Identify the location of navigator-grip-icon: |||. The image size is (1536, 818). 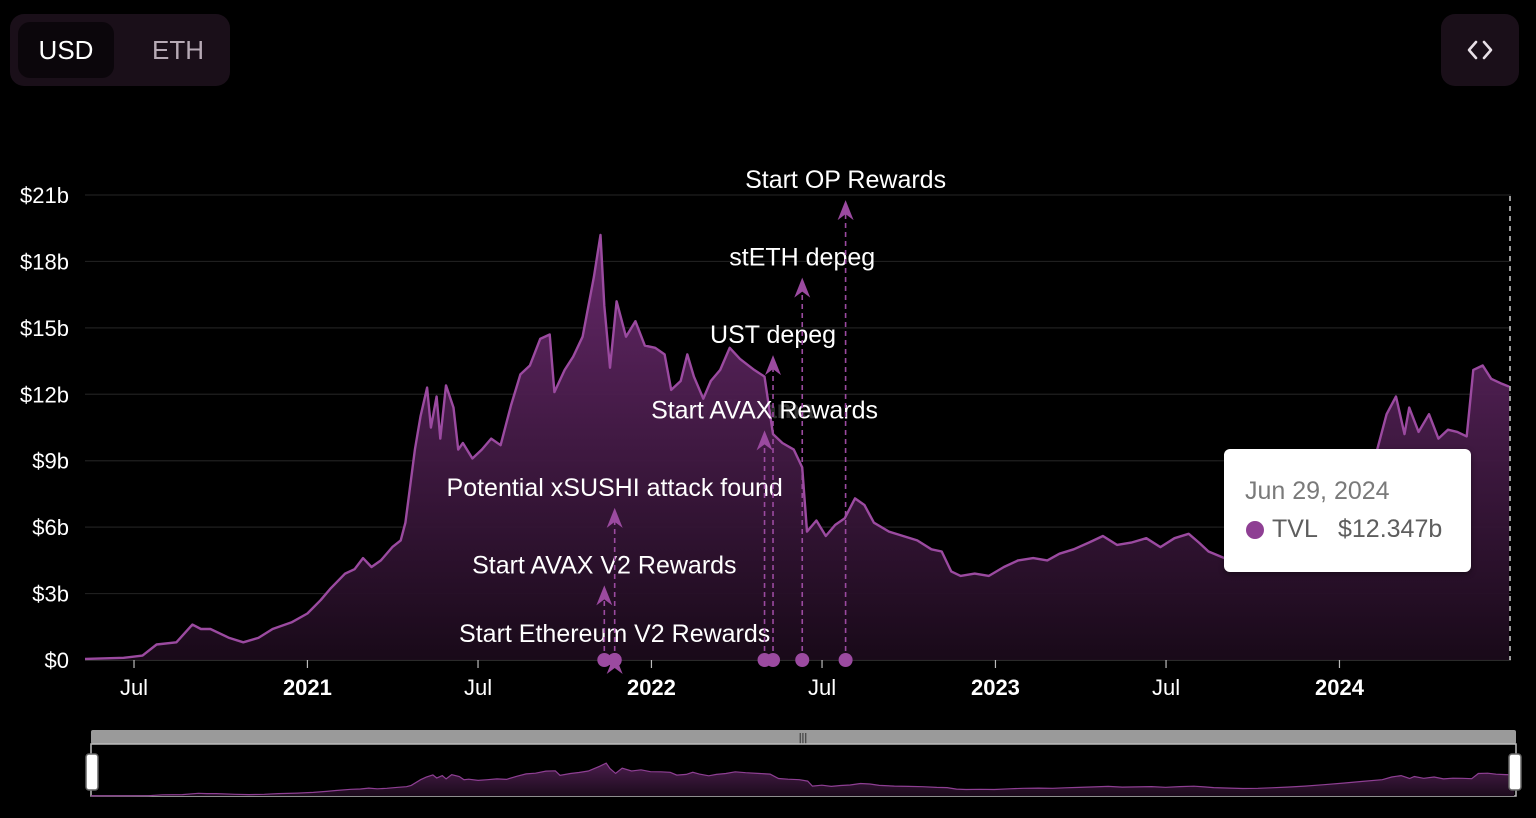
(803, 738).